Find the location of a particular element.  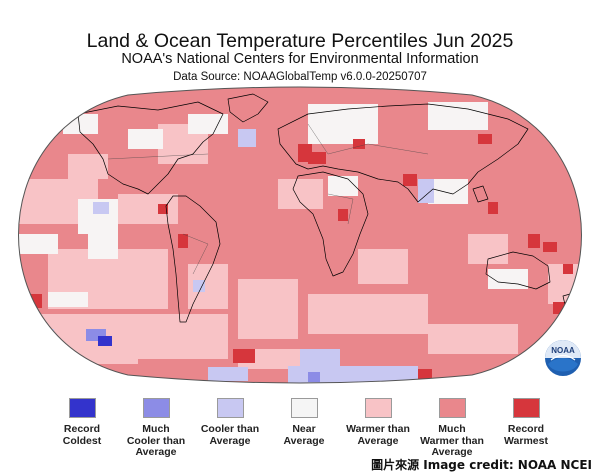

legend-label: Warmer than Average is located at coordinates (378, 435).